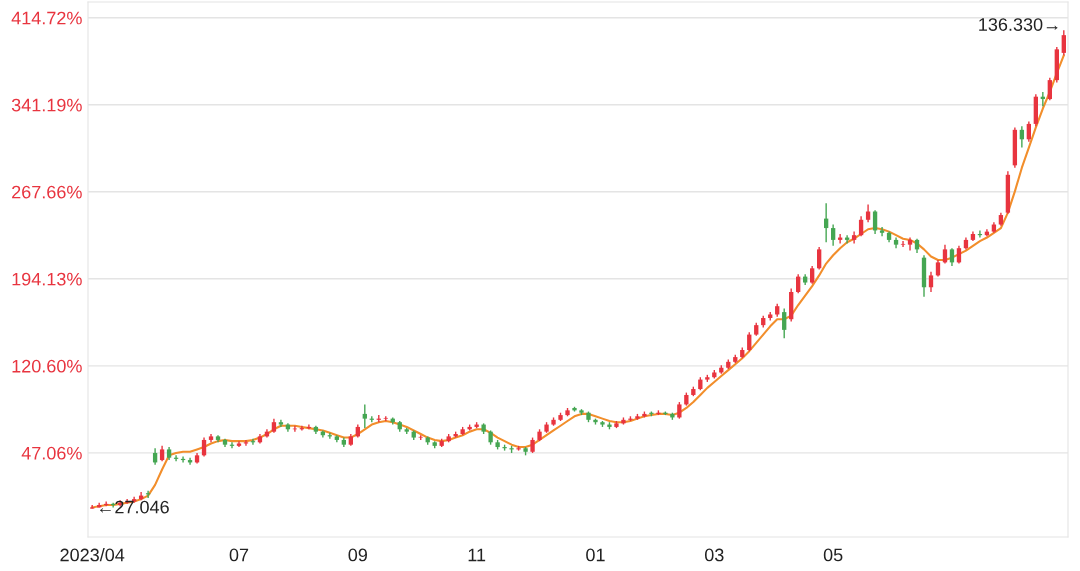  I want to click on annotation: 136.330→, so click(1018, 24).